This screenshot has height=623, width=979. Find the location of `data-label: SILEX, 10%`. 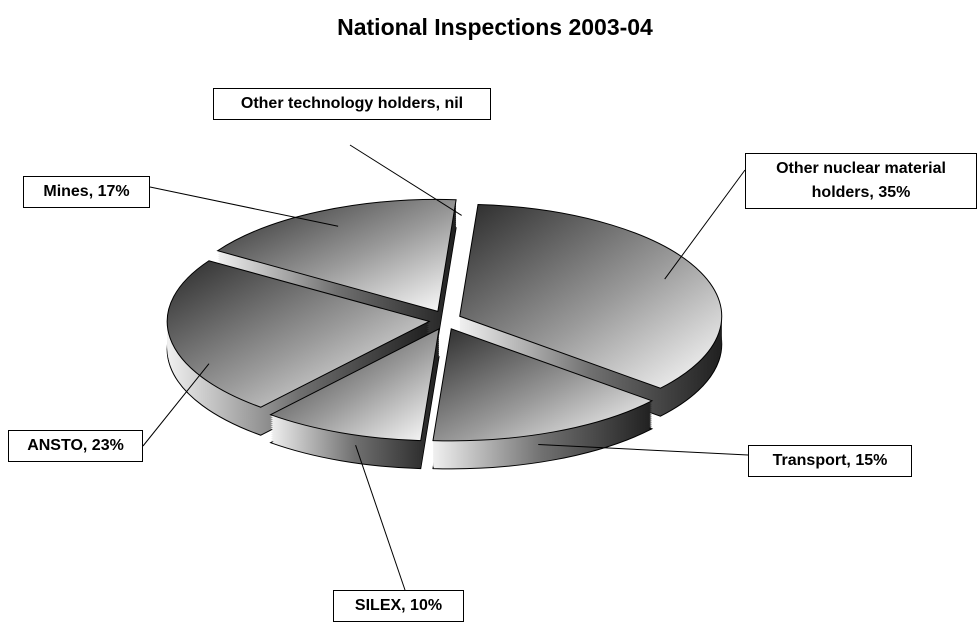

data-label: SILEX, 10% is located at coordinates (398, 606).